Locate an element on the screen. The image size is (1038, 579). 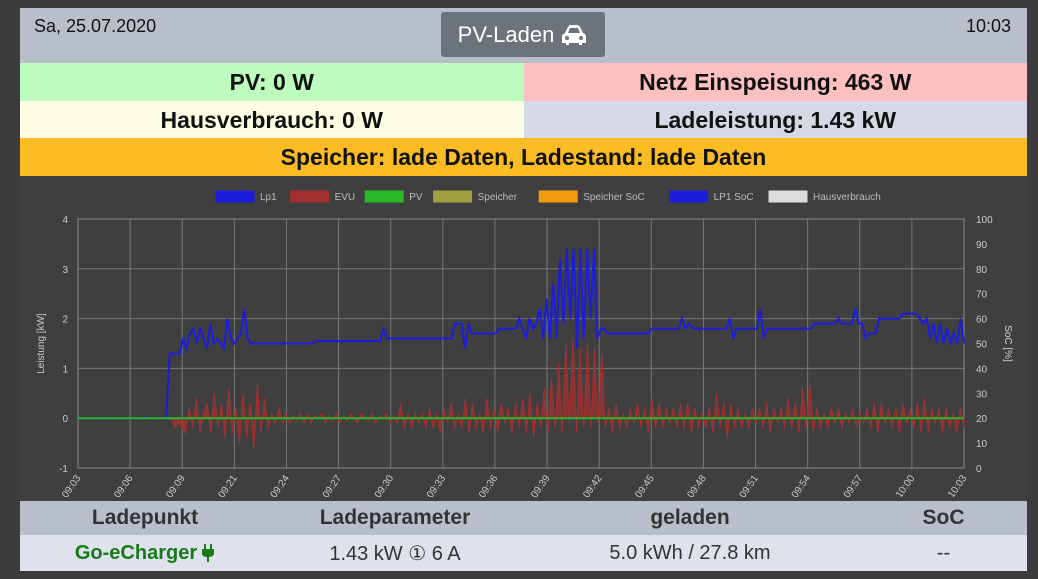
legend-label: Speicher is located at coordinates (498, 197).